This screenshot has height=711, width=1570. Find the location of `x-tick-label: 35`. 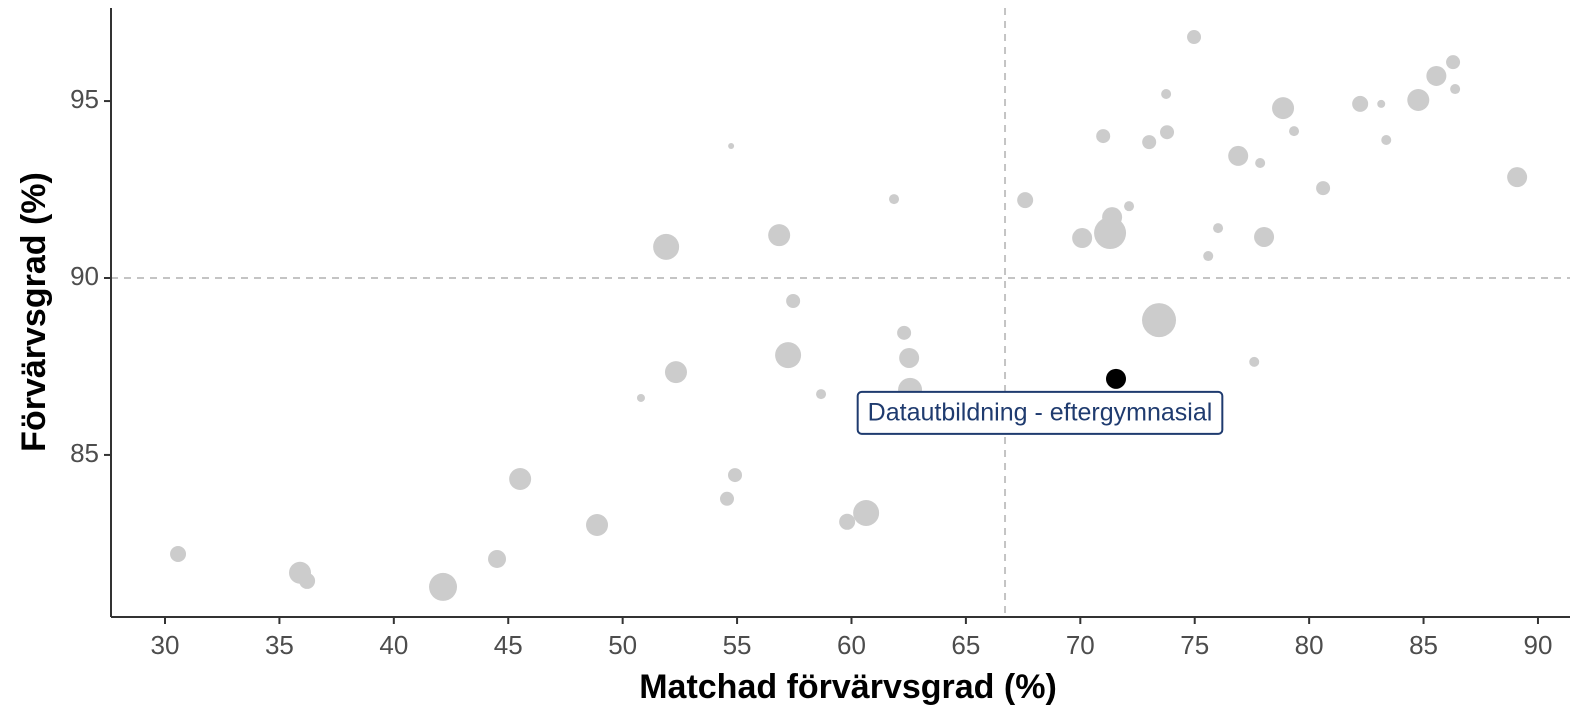

x-tick-label: 35 is located at coordinates (279, 645).